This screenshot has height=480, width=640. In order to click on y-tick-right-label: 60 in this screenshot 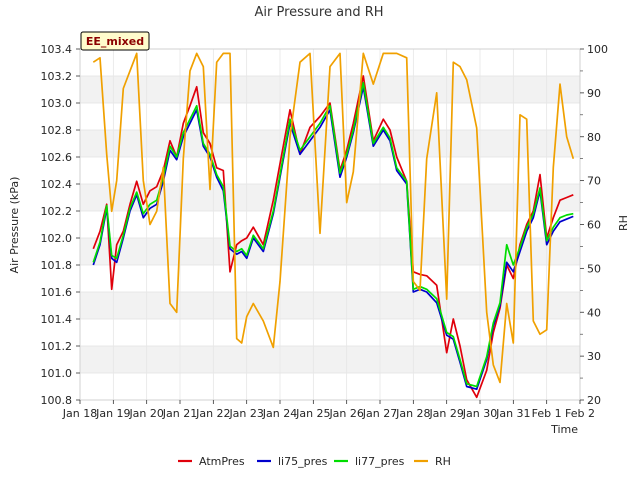, I will do `click(594, 225)`.